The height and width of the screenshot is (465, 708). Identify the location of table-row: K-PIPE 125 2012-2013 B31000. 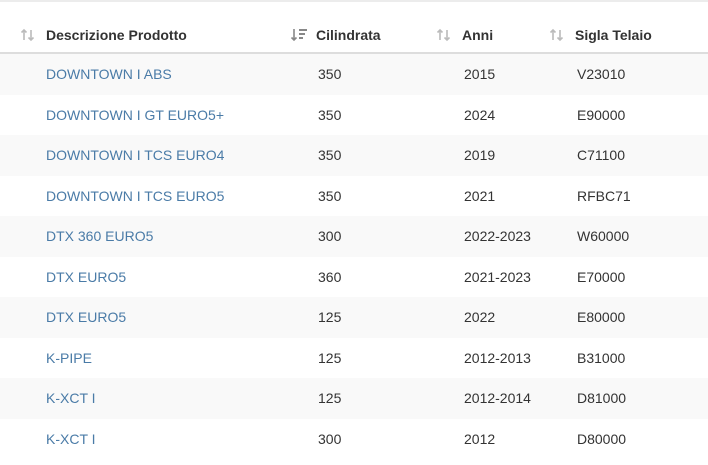
(354, 357).